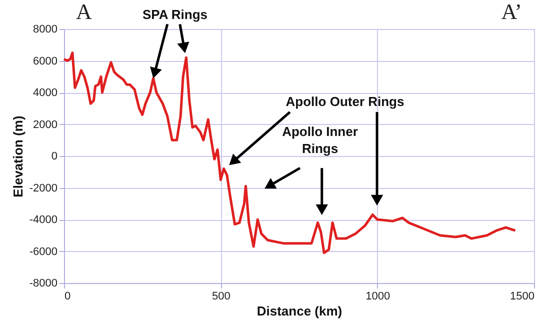  I want to click on y-tick-label: 4000, so click(45, 93).